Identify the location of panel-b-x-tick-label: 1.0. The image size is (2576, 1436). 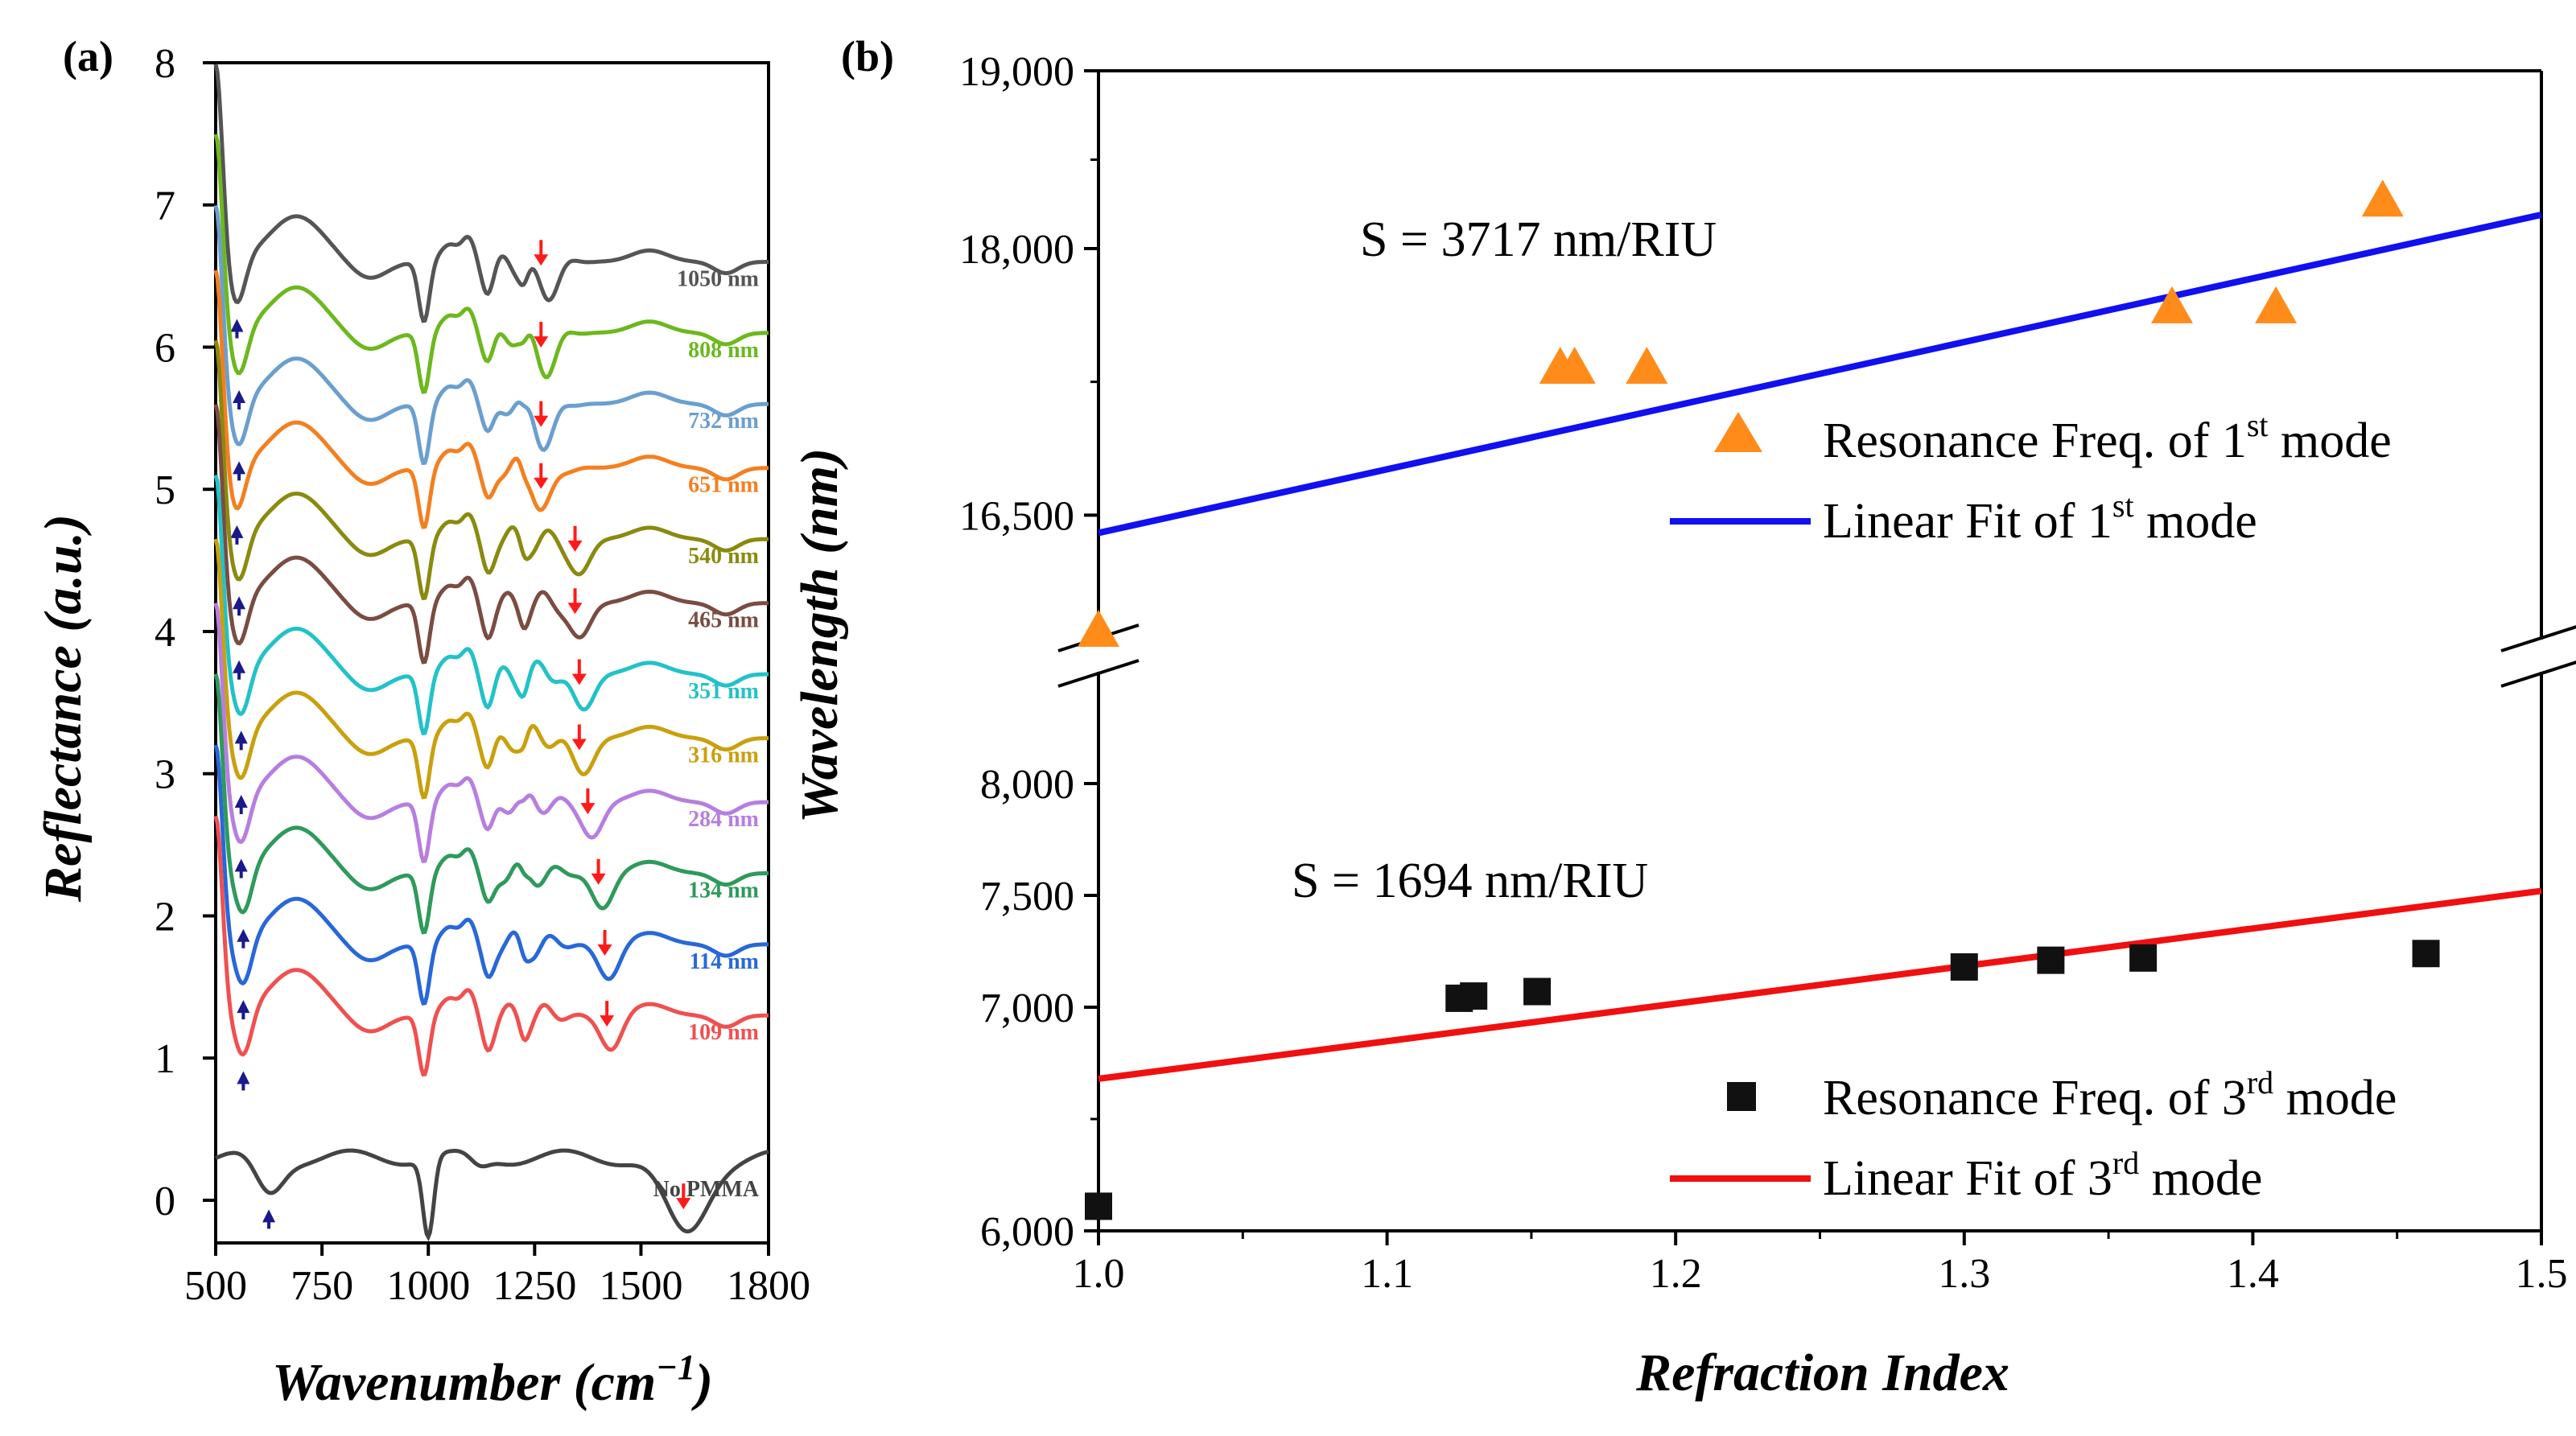
(1099, 1274).